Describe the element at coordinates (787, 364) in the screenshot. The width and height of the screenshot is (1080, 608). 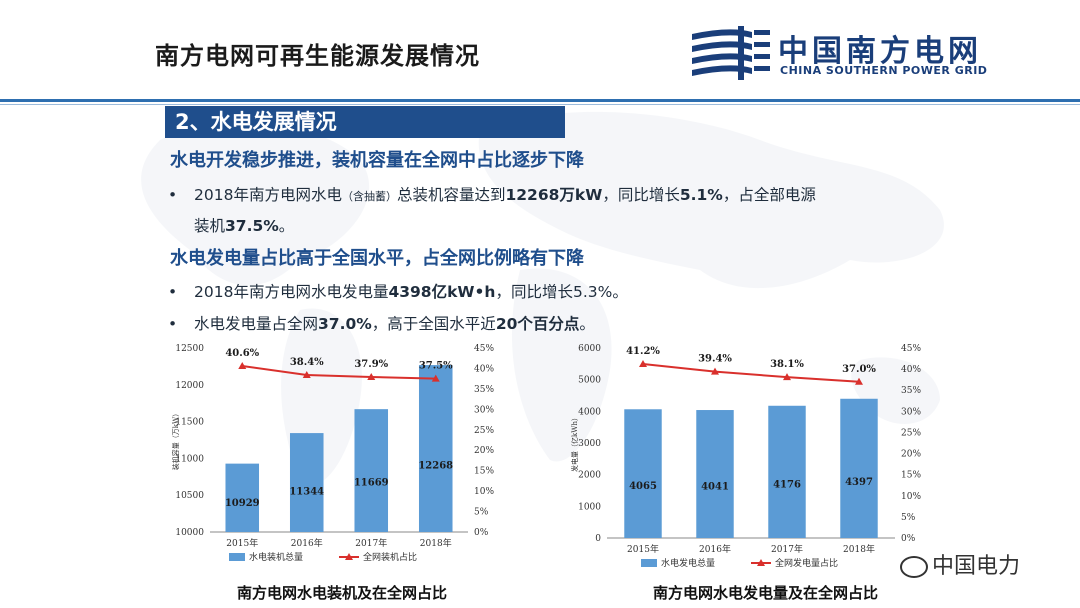
I see `line-data-label: 38.1%` at that location.